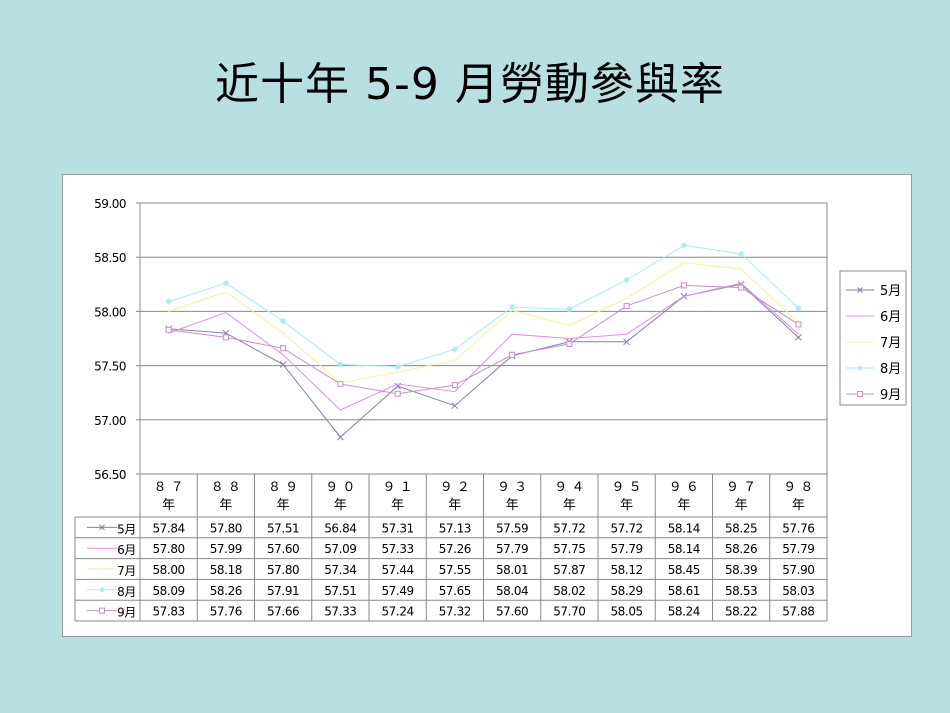 Image resolution: width=950 pixels, height=713 pixels. I want to click on x-category-label: ９ ５, so click(627, 487).